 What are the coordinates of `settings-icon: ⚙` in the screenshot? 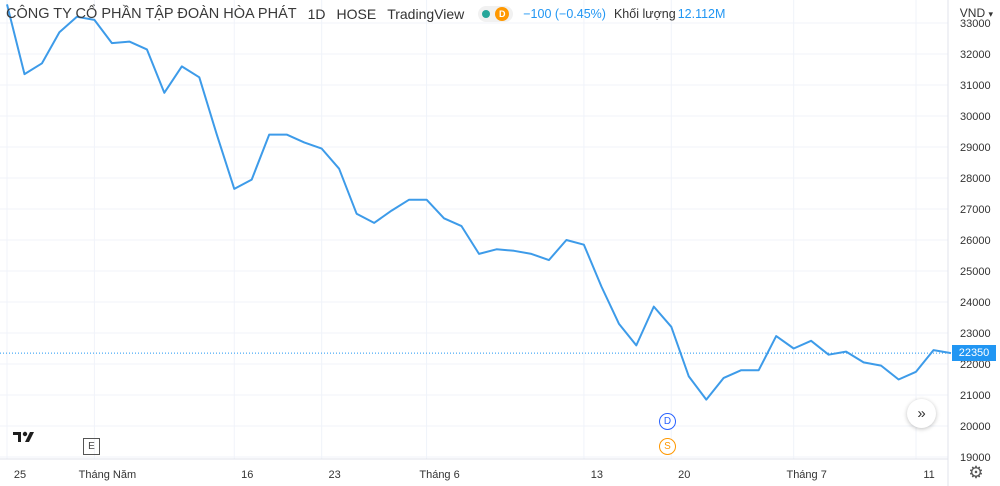 It's located at (976, 472).